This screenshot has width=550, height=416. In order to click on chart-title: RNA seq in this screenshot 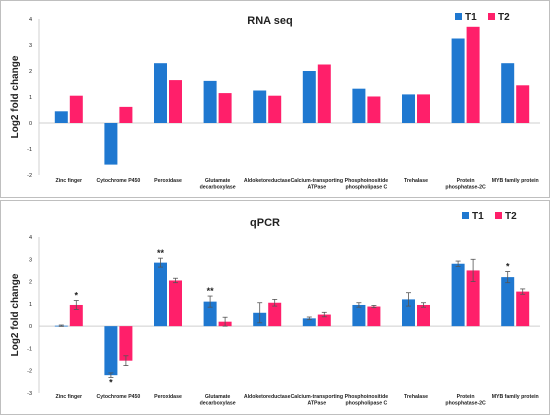, I will do `click(269, 21)`.